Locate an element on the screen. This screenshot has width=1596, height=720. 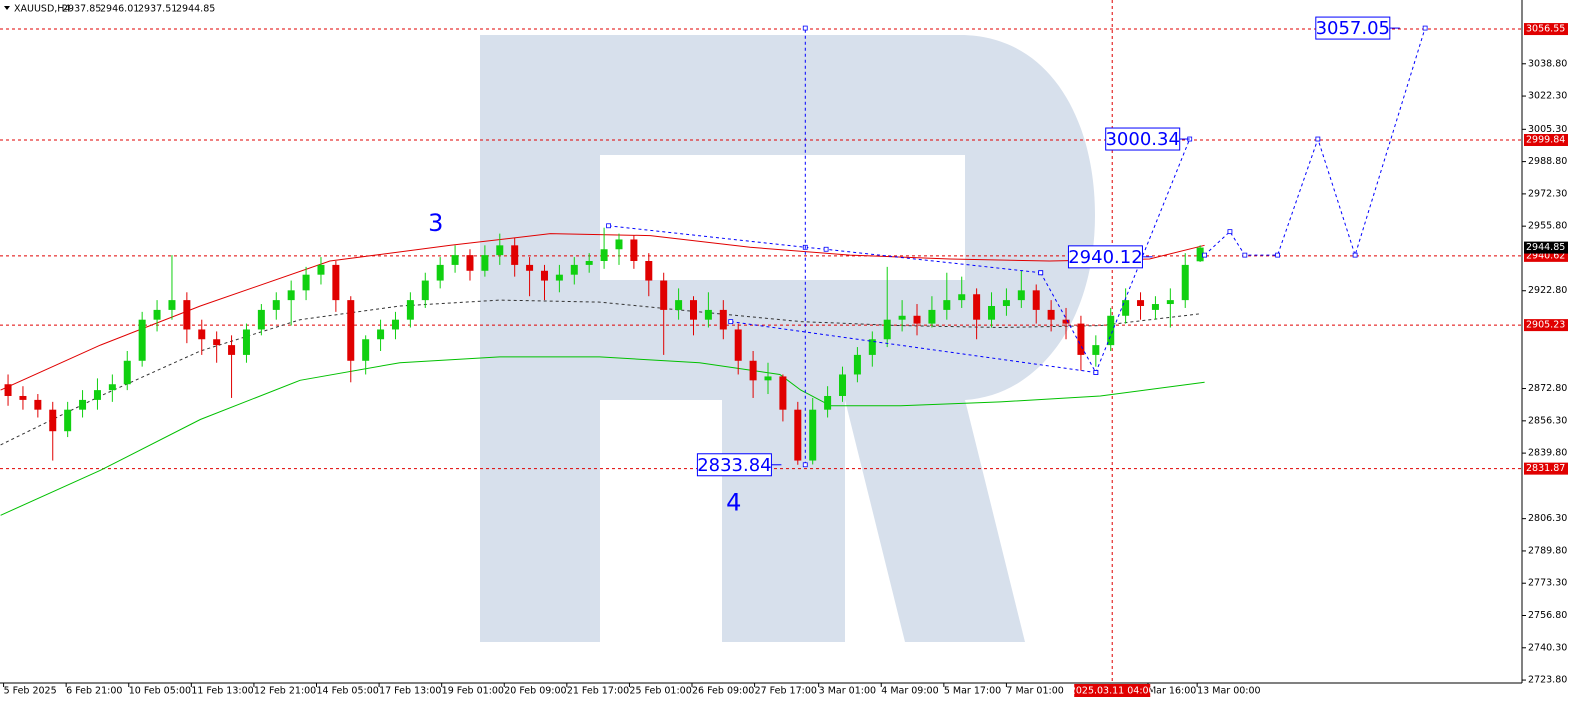
x-tick-label: 21 Feb 17:00 is located at coordinates (598, 691).